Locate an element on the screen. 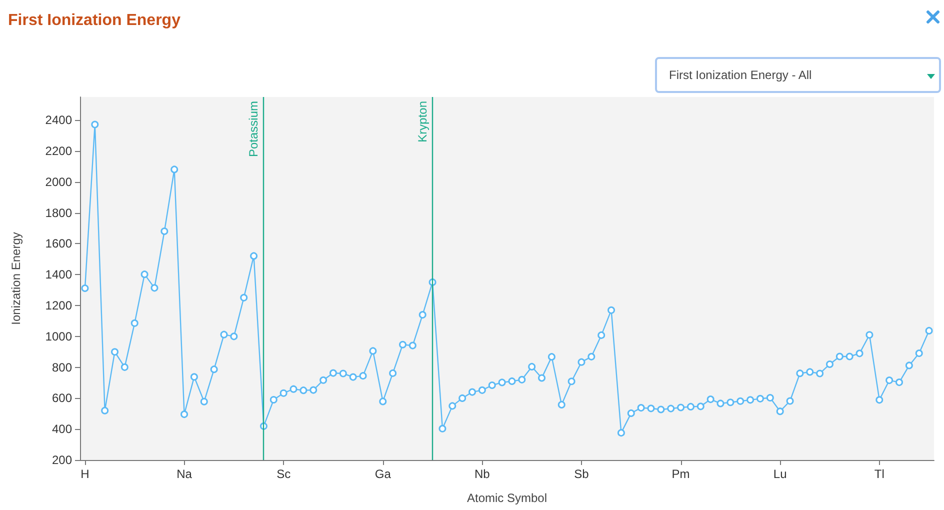  y-tick-label: 200 is located at coordinates (62, 460).